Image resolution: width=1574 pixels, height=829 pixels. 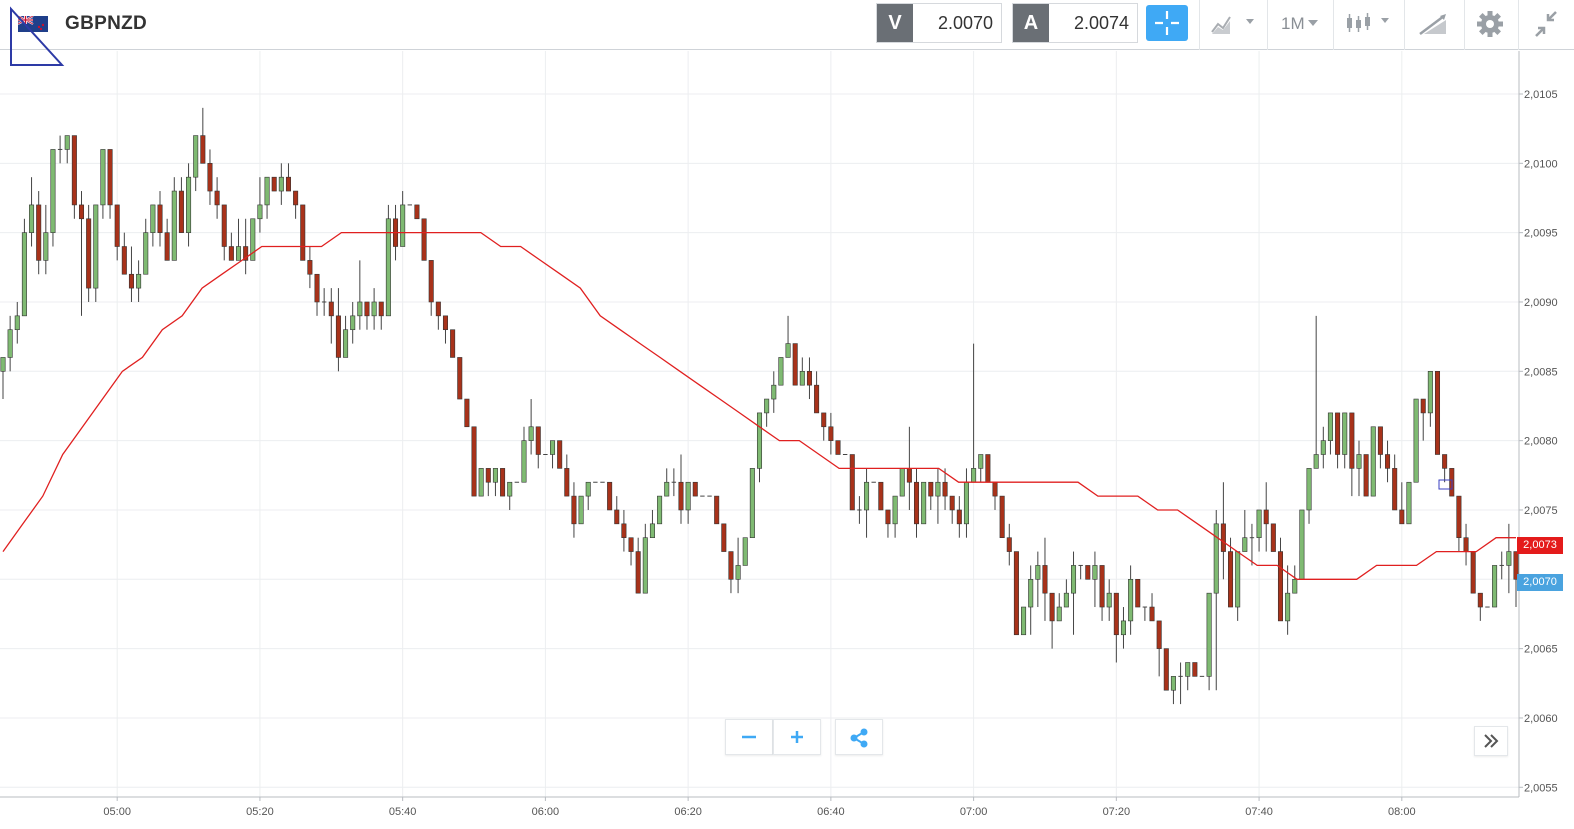 What do you see at coordinates (1546, 24) in the screenshot?
I see `collapse-button` at bounding box center [1546, 24].